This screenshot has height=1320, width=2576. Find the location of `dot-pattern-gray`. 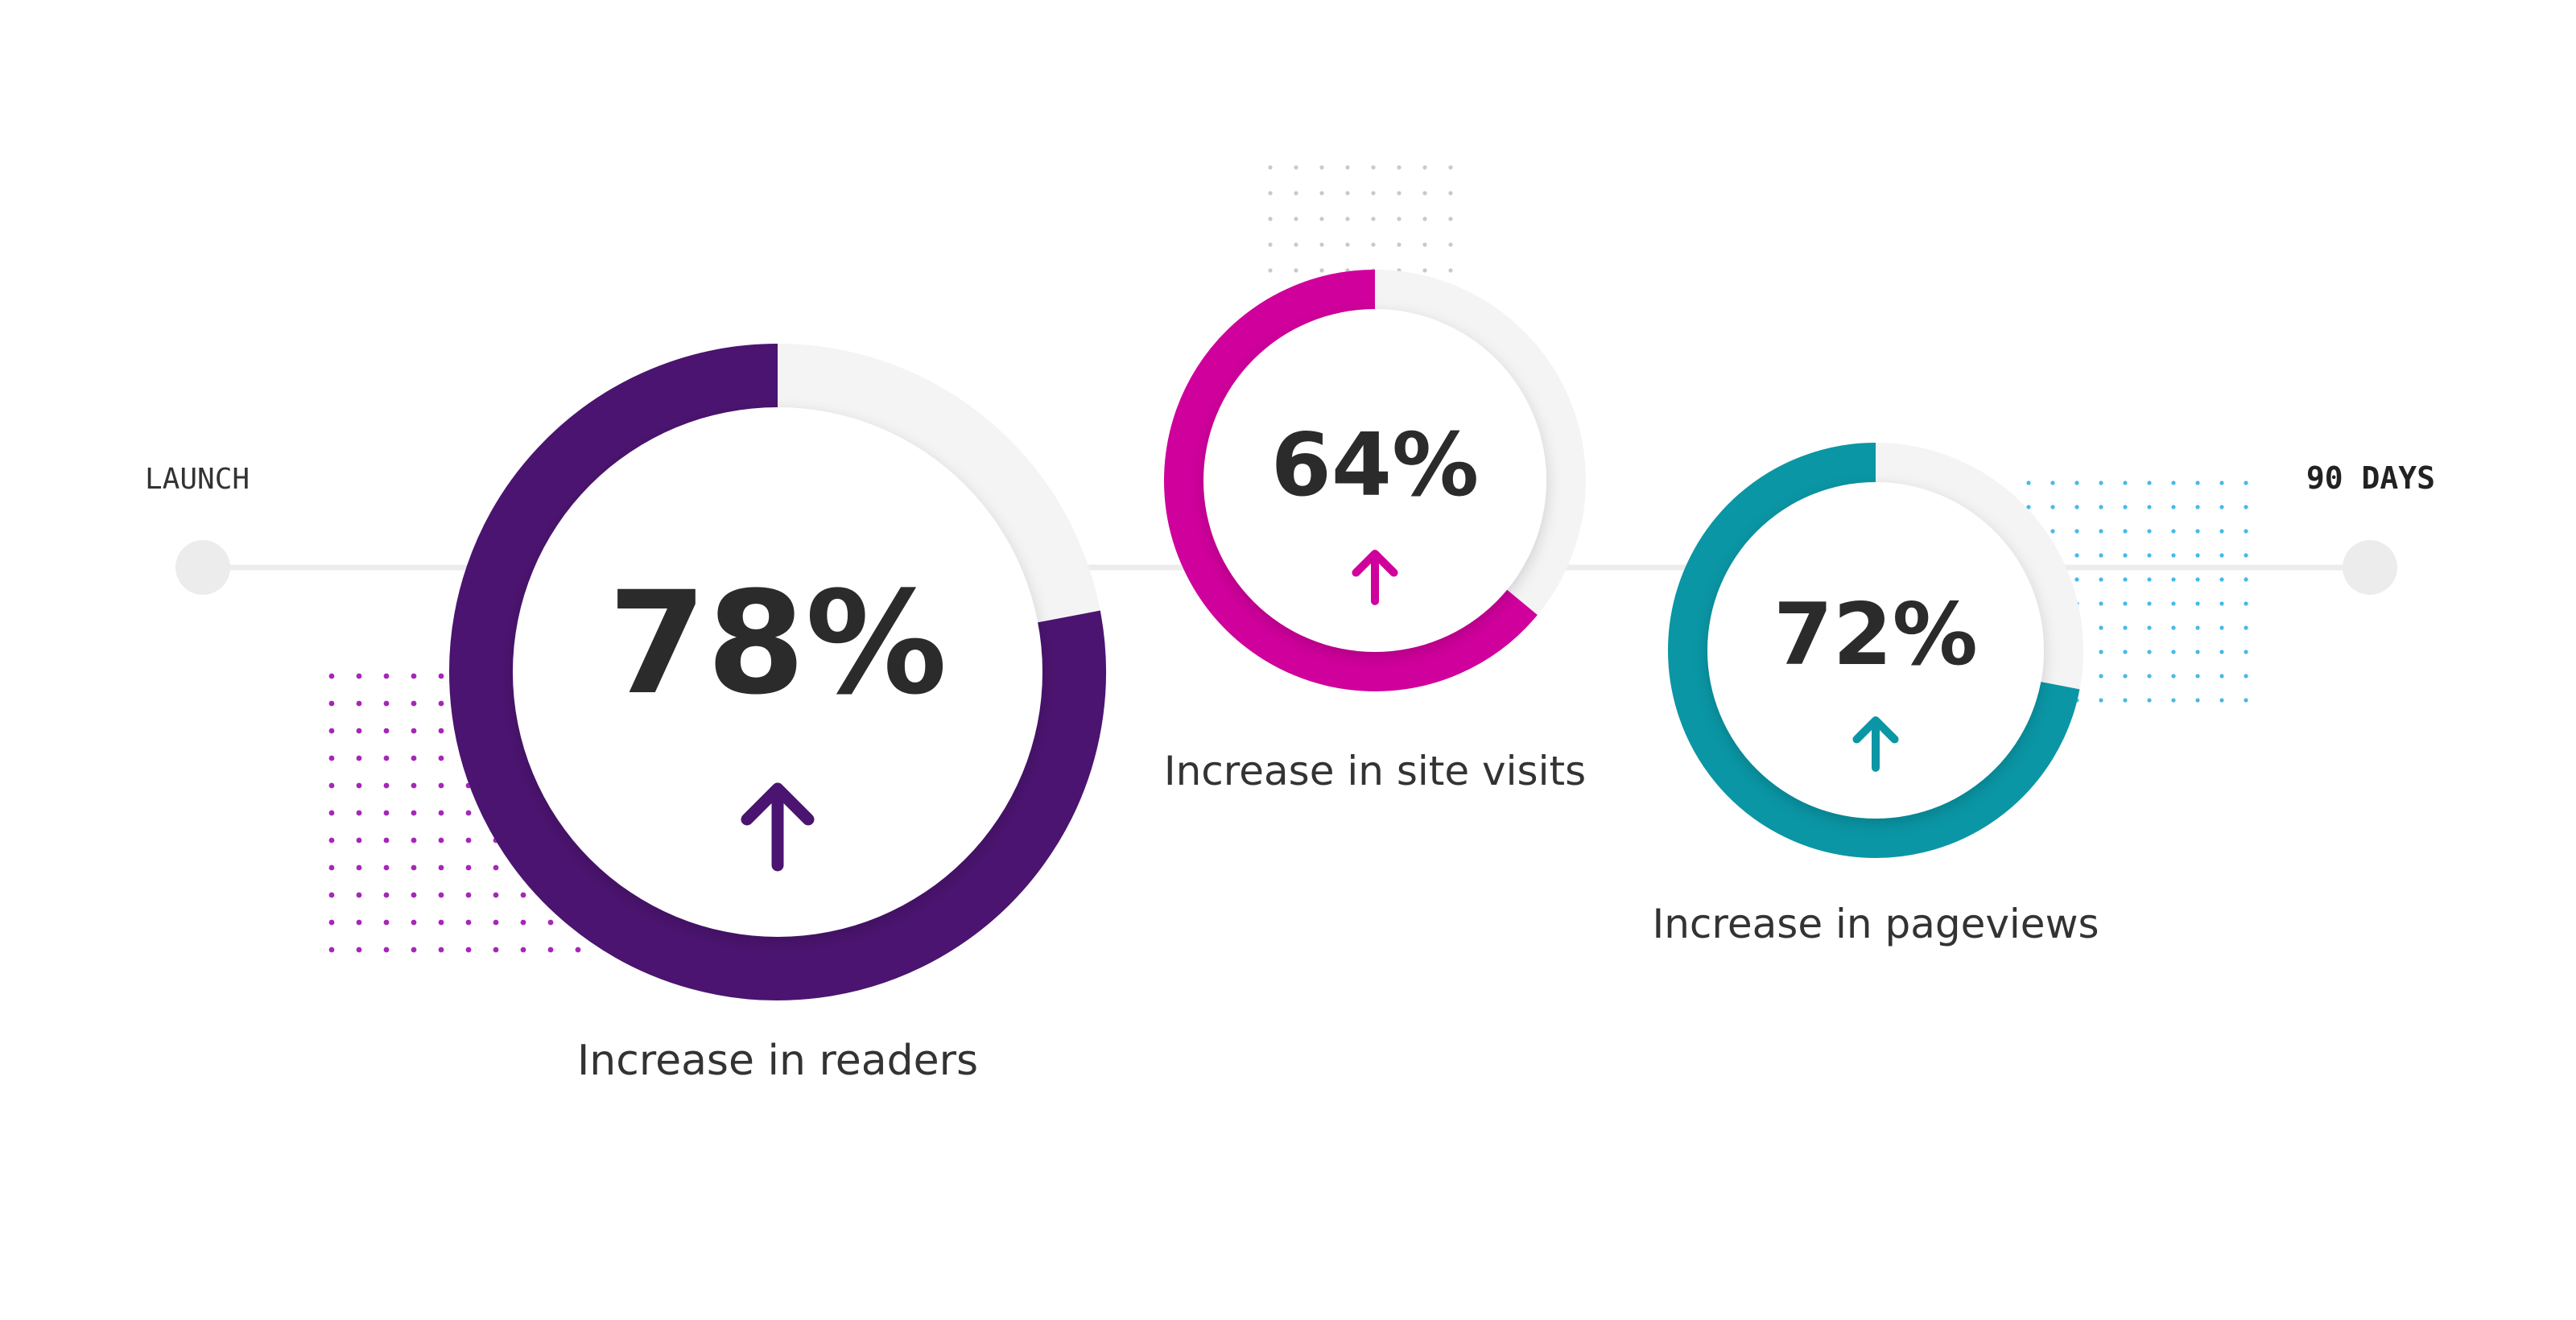

dot-pattern-gray is located at coordinates (1360, 219).